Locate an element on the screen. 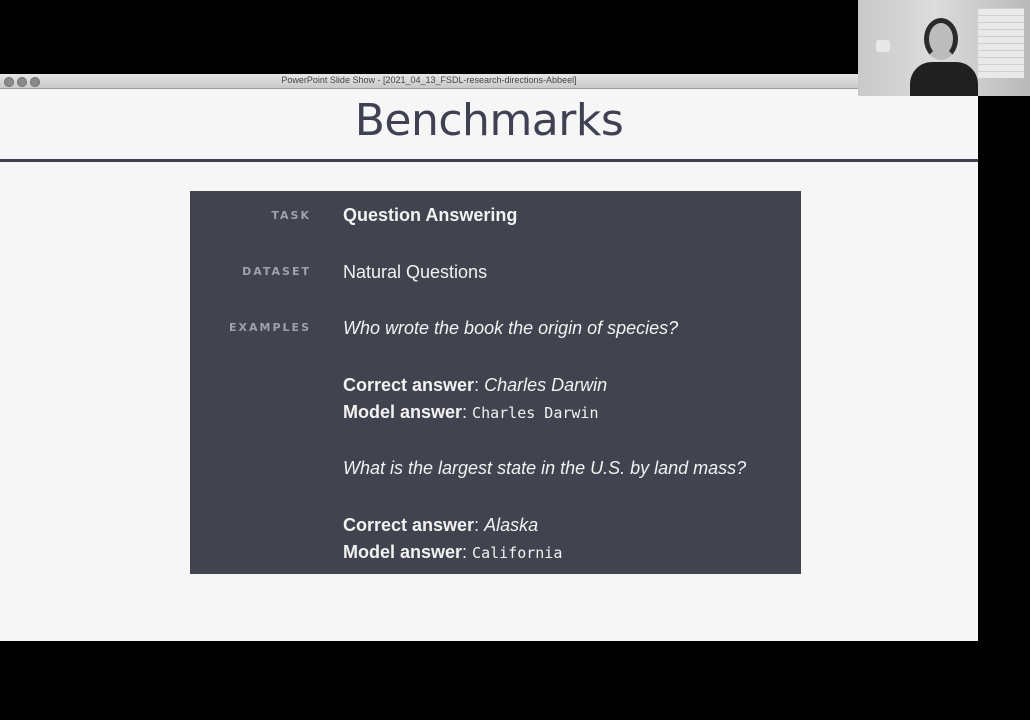 This screenshot has height=720, width=1030. slide-title: Benchmarks is located at coordinates (489, 120).